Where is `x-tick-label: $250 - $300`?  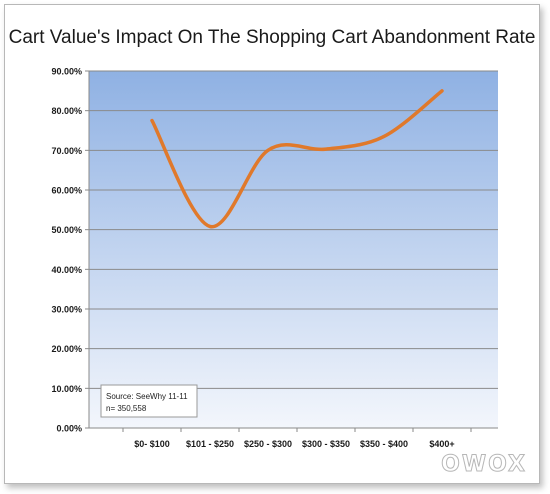 x-tick-label: $250 - $300 is located at coordinates (268, 444).